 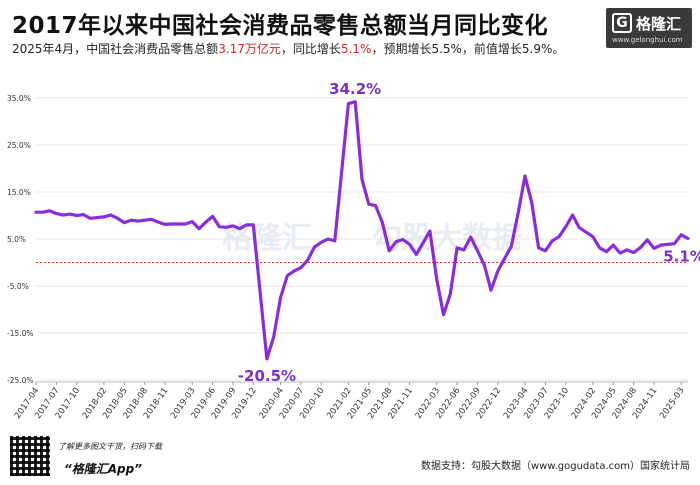 I want to click on data-label: -20.5%, so click(x=267, y=376).